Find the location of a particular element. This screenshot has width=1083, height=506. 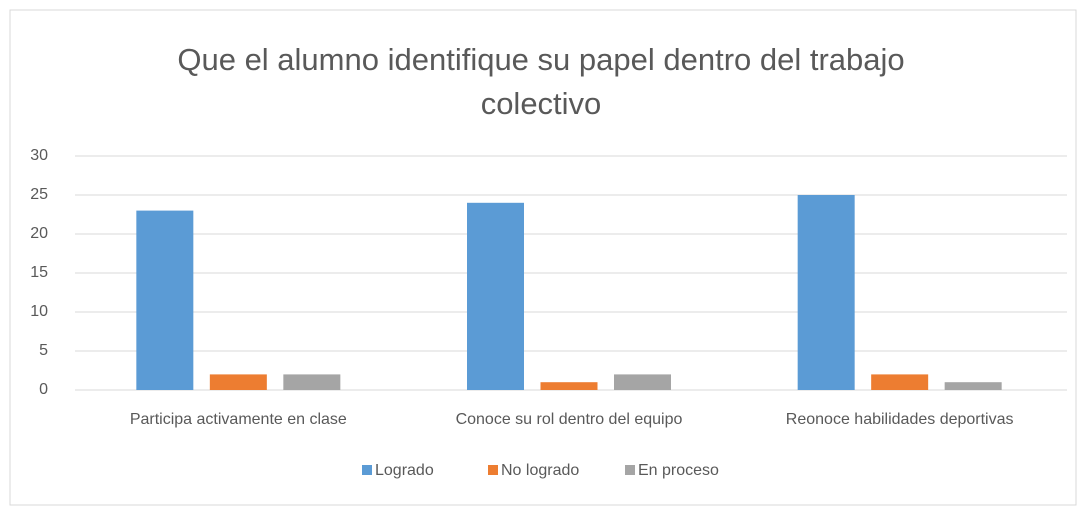

x-tick-label: Participa activamente en clase is located at coordinates (238, 419).